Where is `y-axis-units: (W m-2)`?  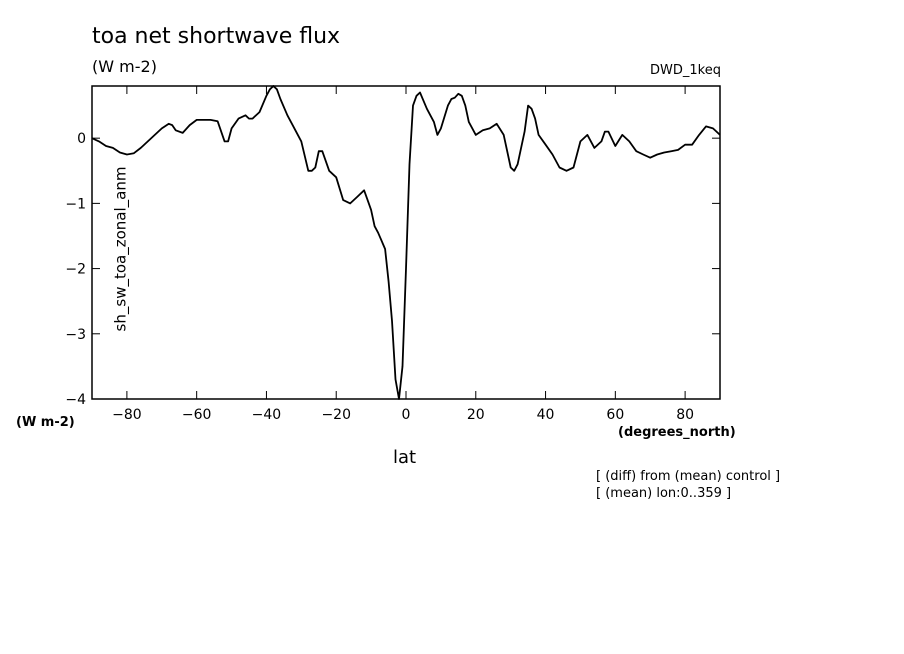
y-axis-units: (W m-2) is located at coordinates (45, 422).